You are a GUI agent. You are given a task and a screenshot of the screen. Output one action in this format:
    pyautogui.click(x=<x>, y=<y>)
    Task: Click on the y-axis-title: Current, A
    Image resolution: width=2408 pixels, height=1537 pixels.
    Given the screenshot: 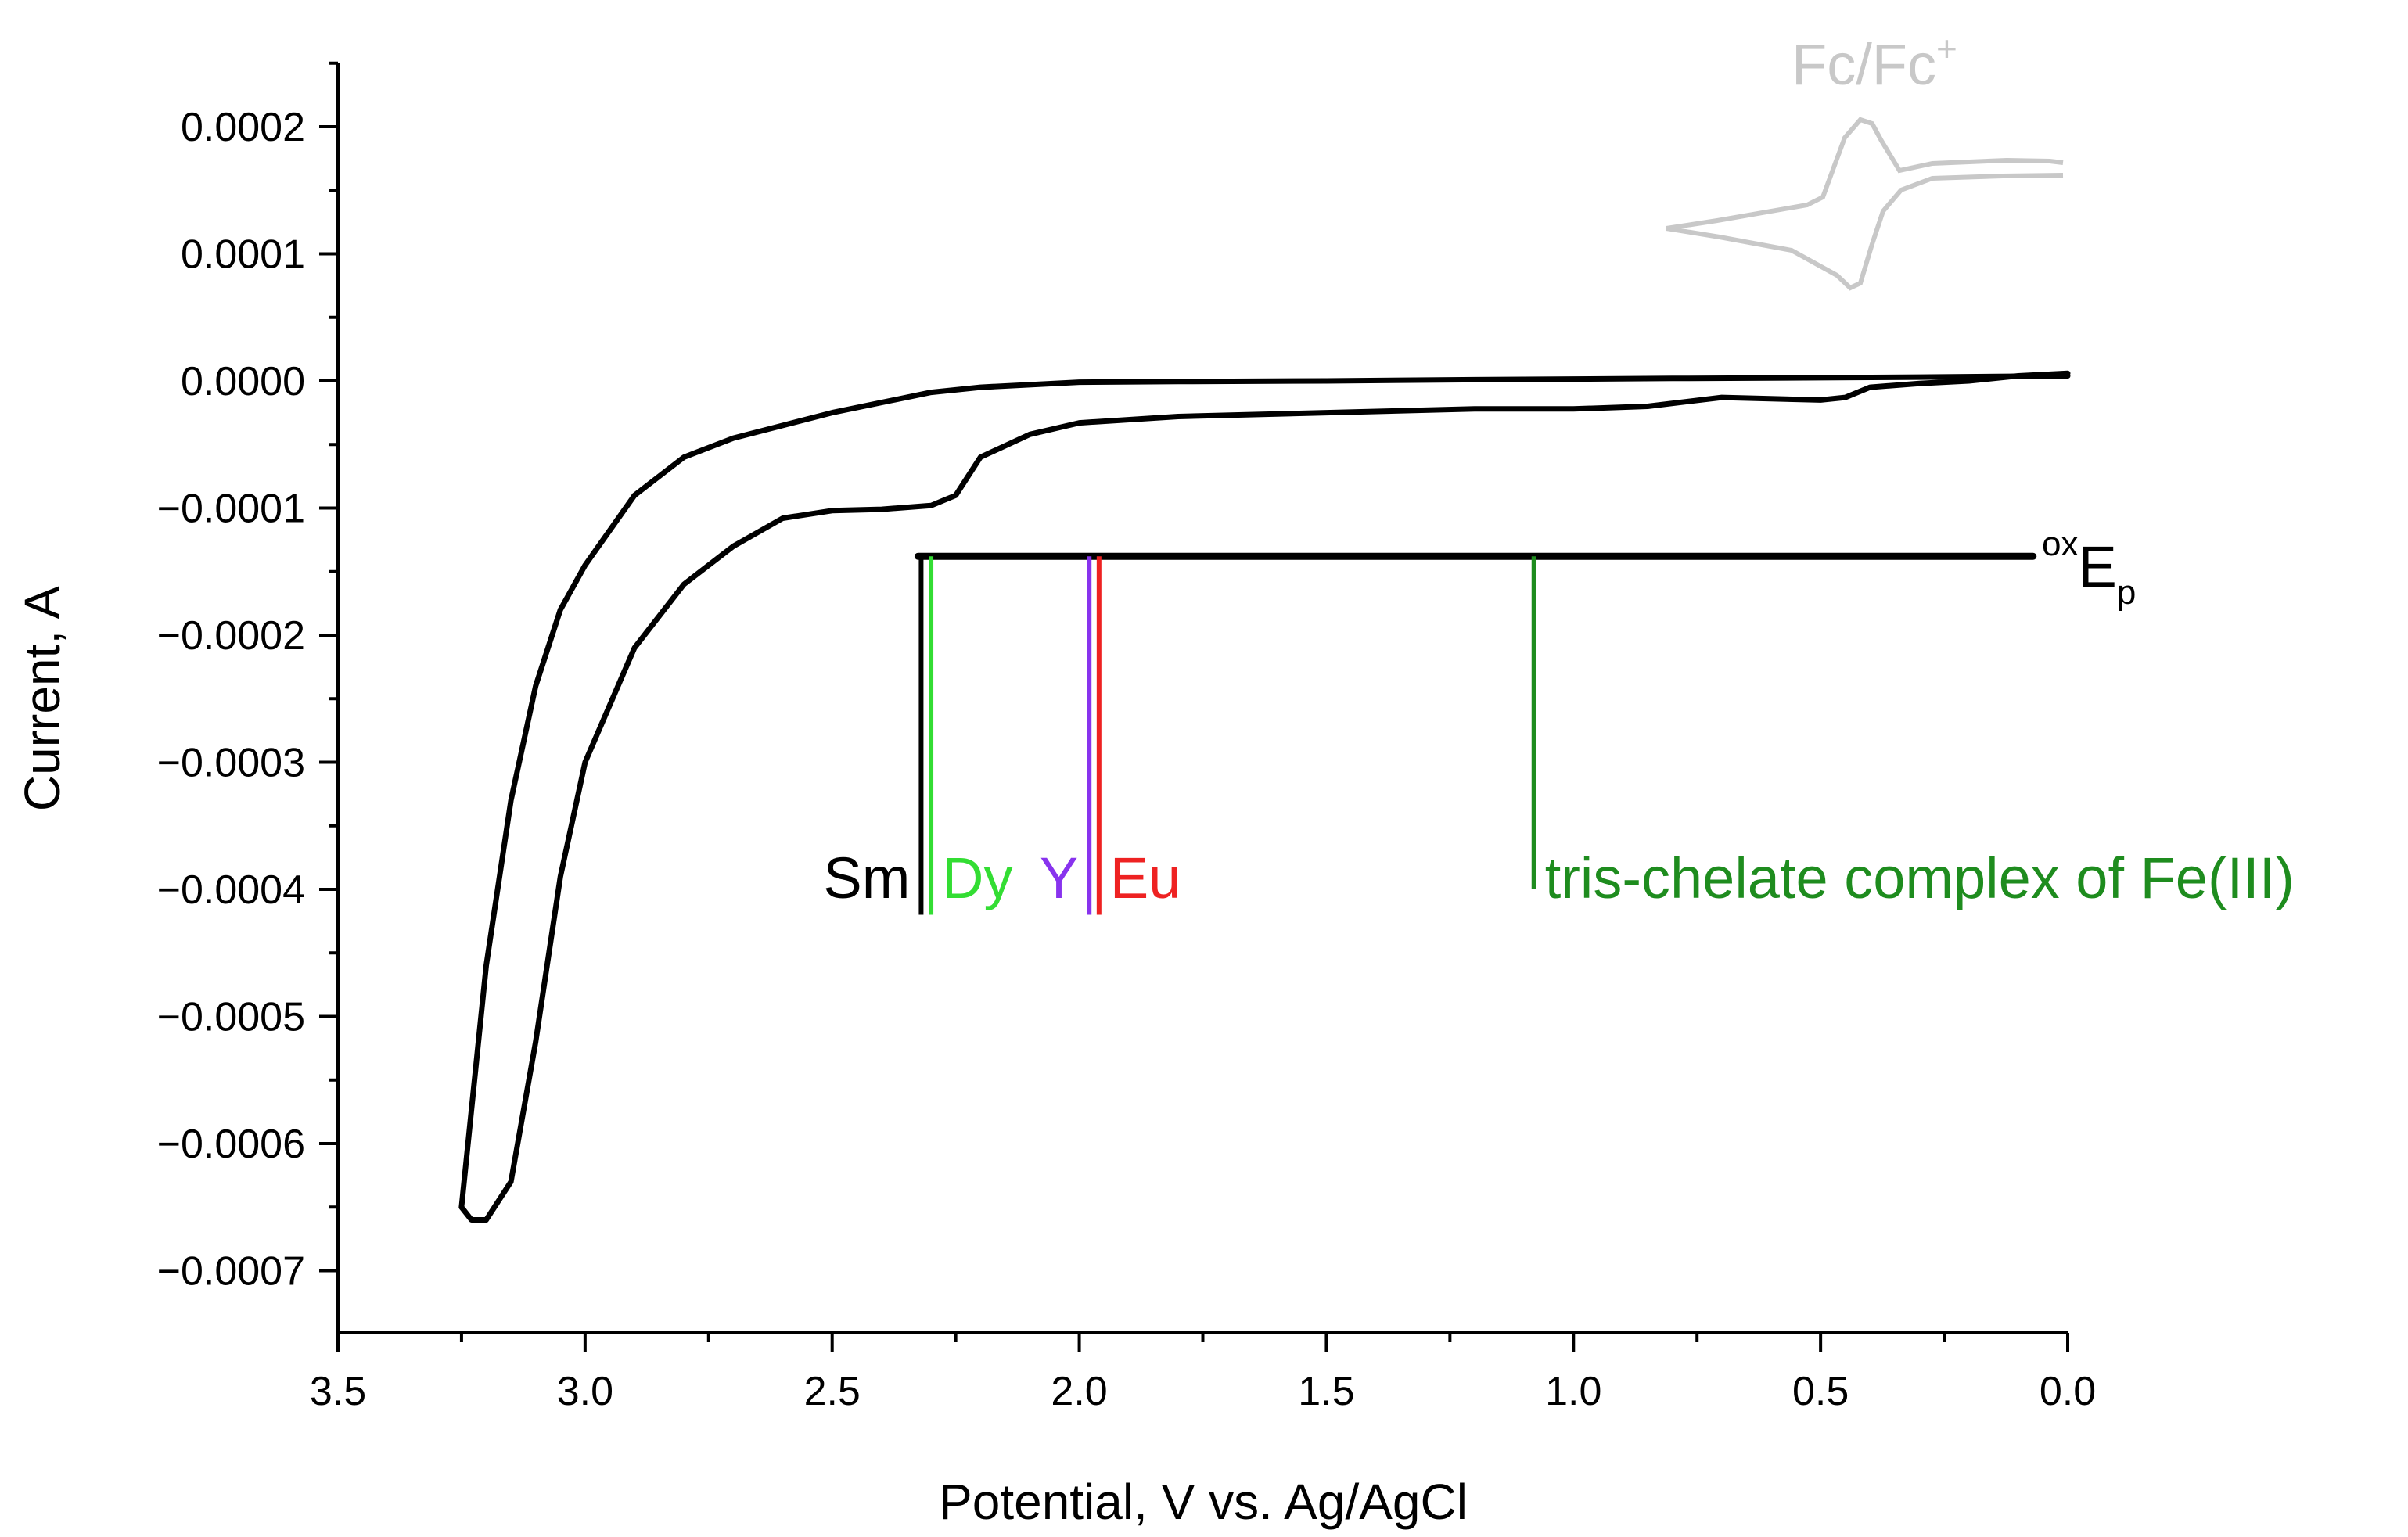 What is the action you would take?
    pyautogui.click(x=42, y=698)
    